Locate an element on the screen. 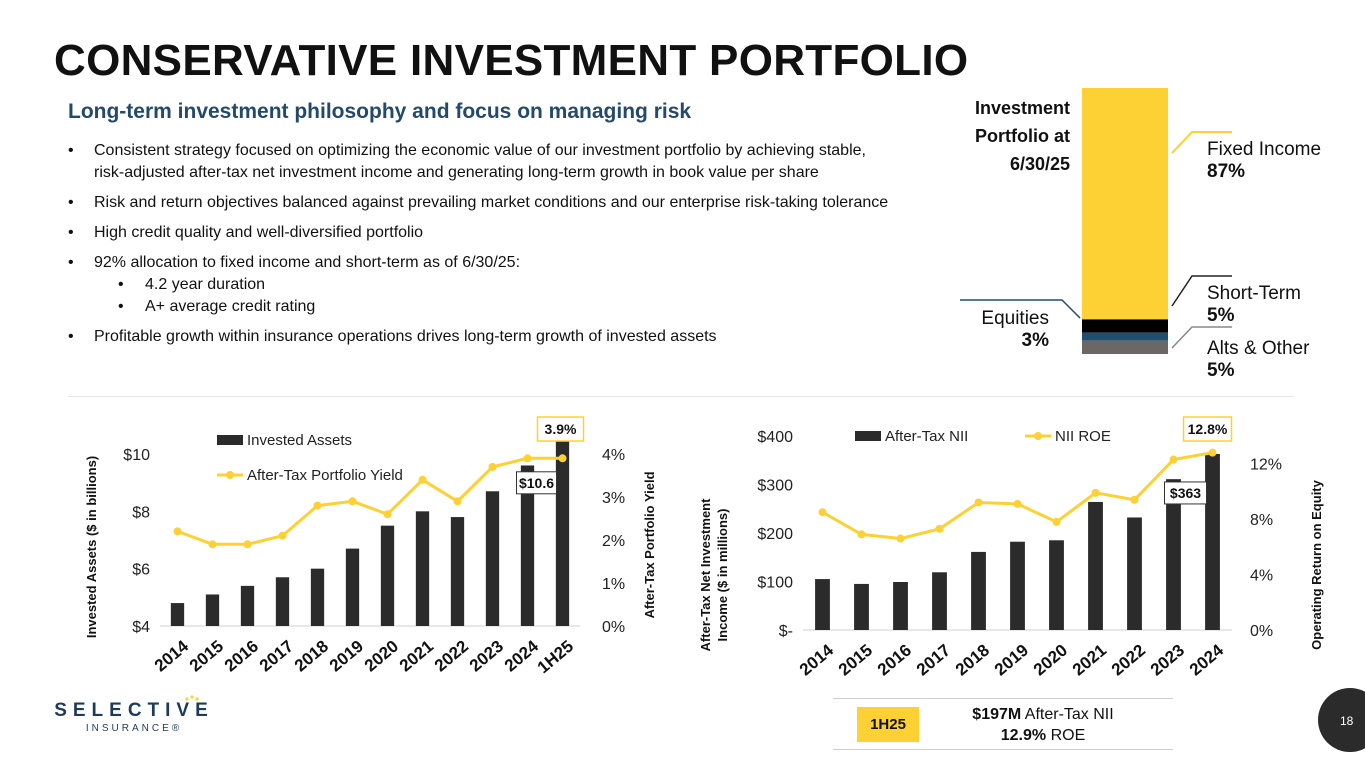 This screenshot has width=1365, height=768. page-title: CONSERVATIVE INVESTMENT PORTFOLIO is located at coordinates (511, 60).